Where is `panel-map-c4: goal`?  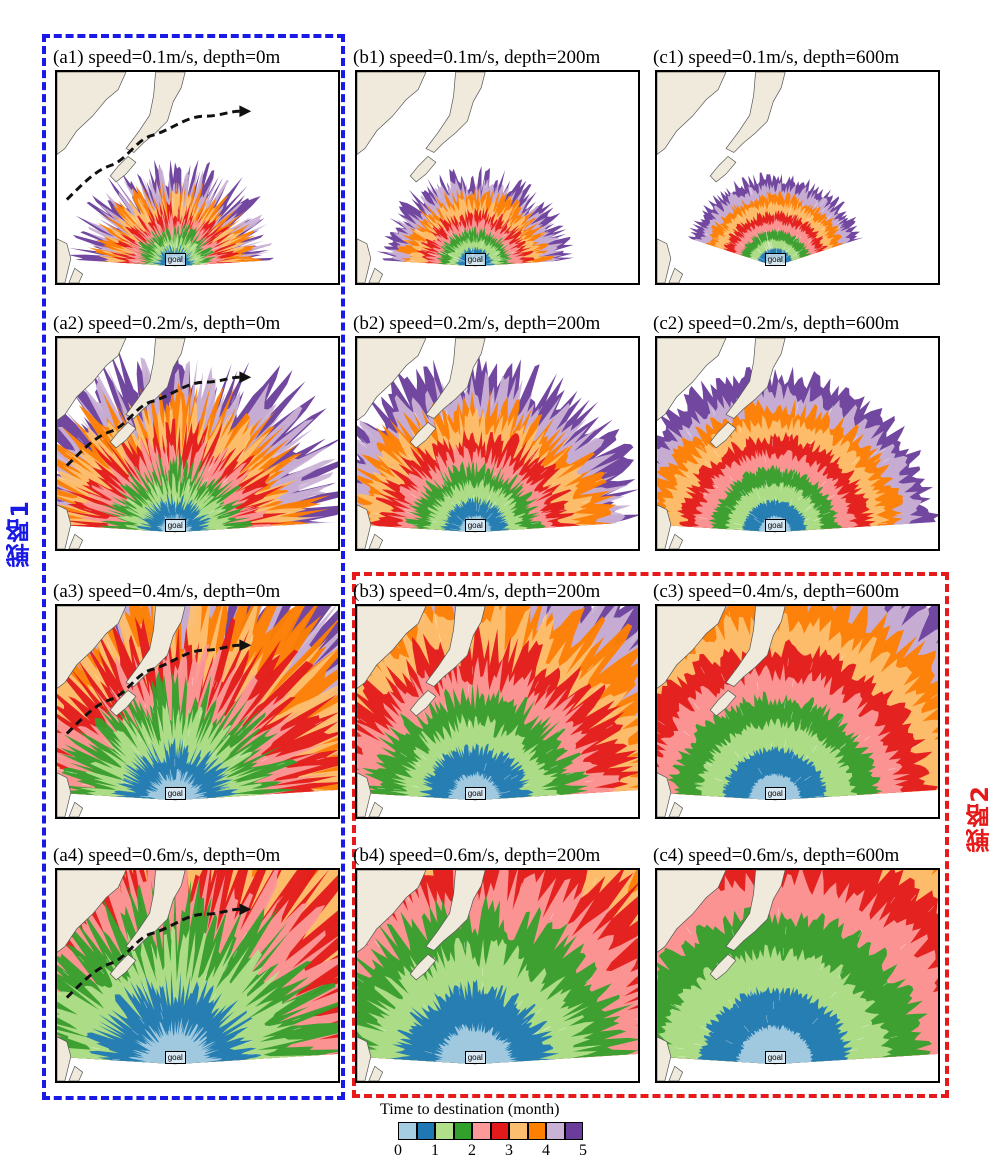 panel-map-c4: goal is located at coordinates (797, 975).